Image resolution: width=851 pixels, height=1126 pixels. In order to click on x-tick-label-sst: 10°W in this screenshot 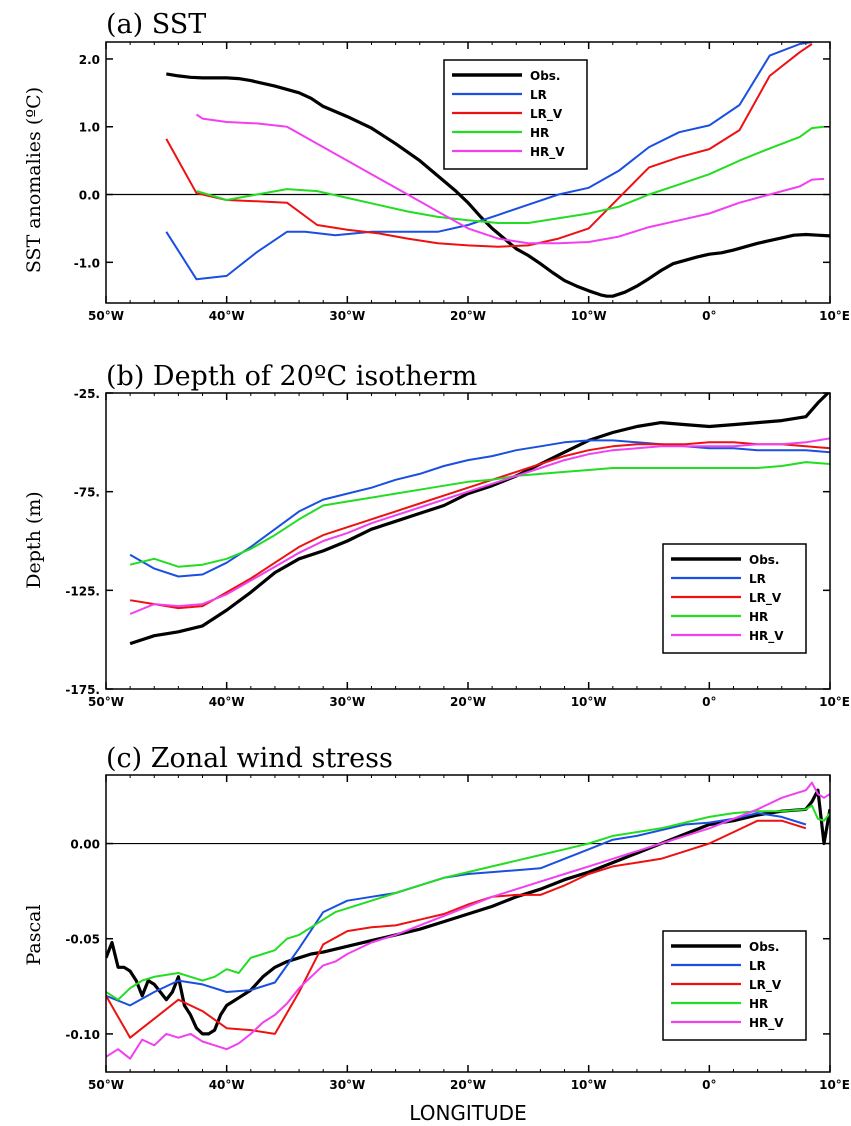, I will do `click(589, 316)`.